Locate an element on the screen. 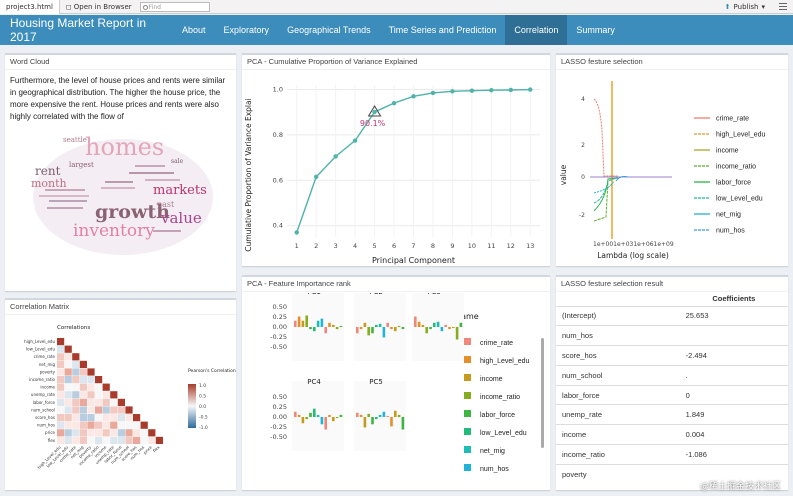  y-tick-label: 0.00 is located at coordinates (280, 327).